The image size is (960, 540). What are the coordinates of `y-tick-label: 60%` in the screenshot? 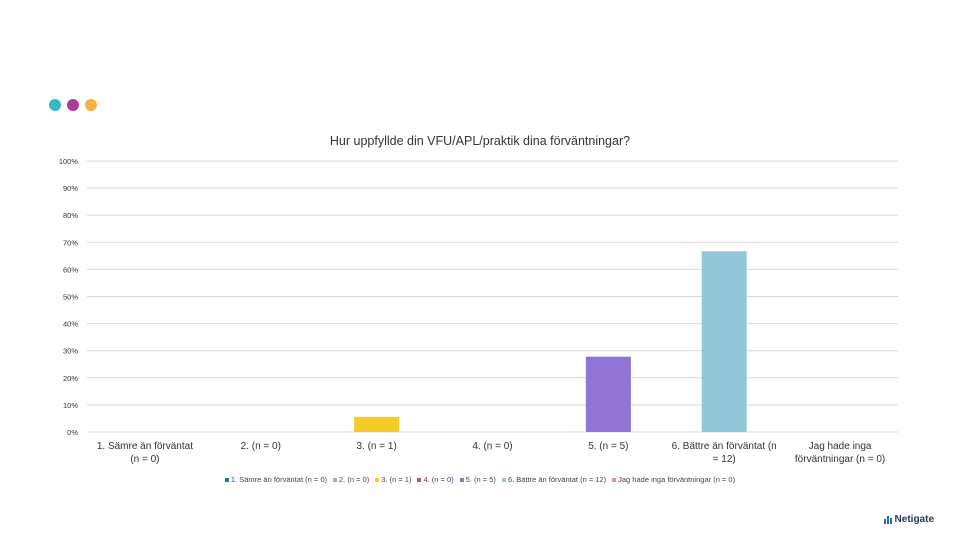 It's located at (70, 269).